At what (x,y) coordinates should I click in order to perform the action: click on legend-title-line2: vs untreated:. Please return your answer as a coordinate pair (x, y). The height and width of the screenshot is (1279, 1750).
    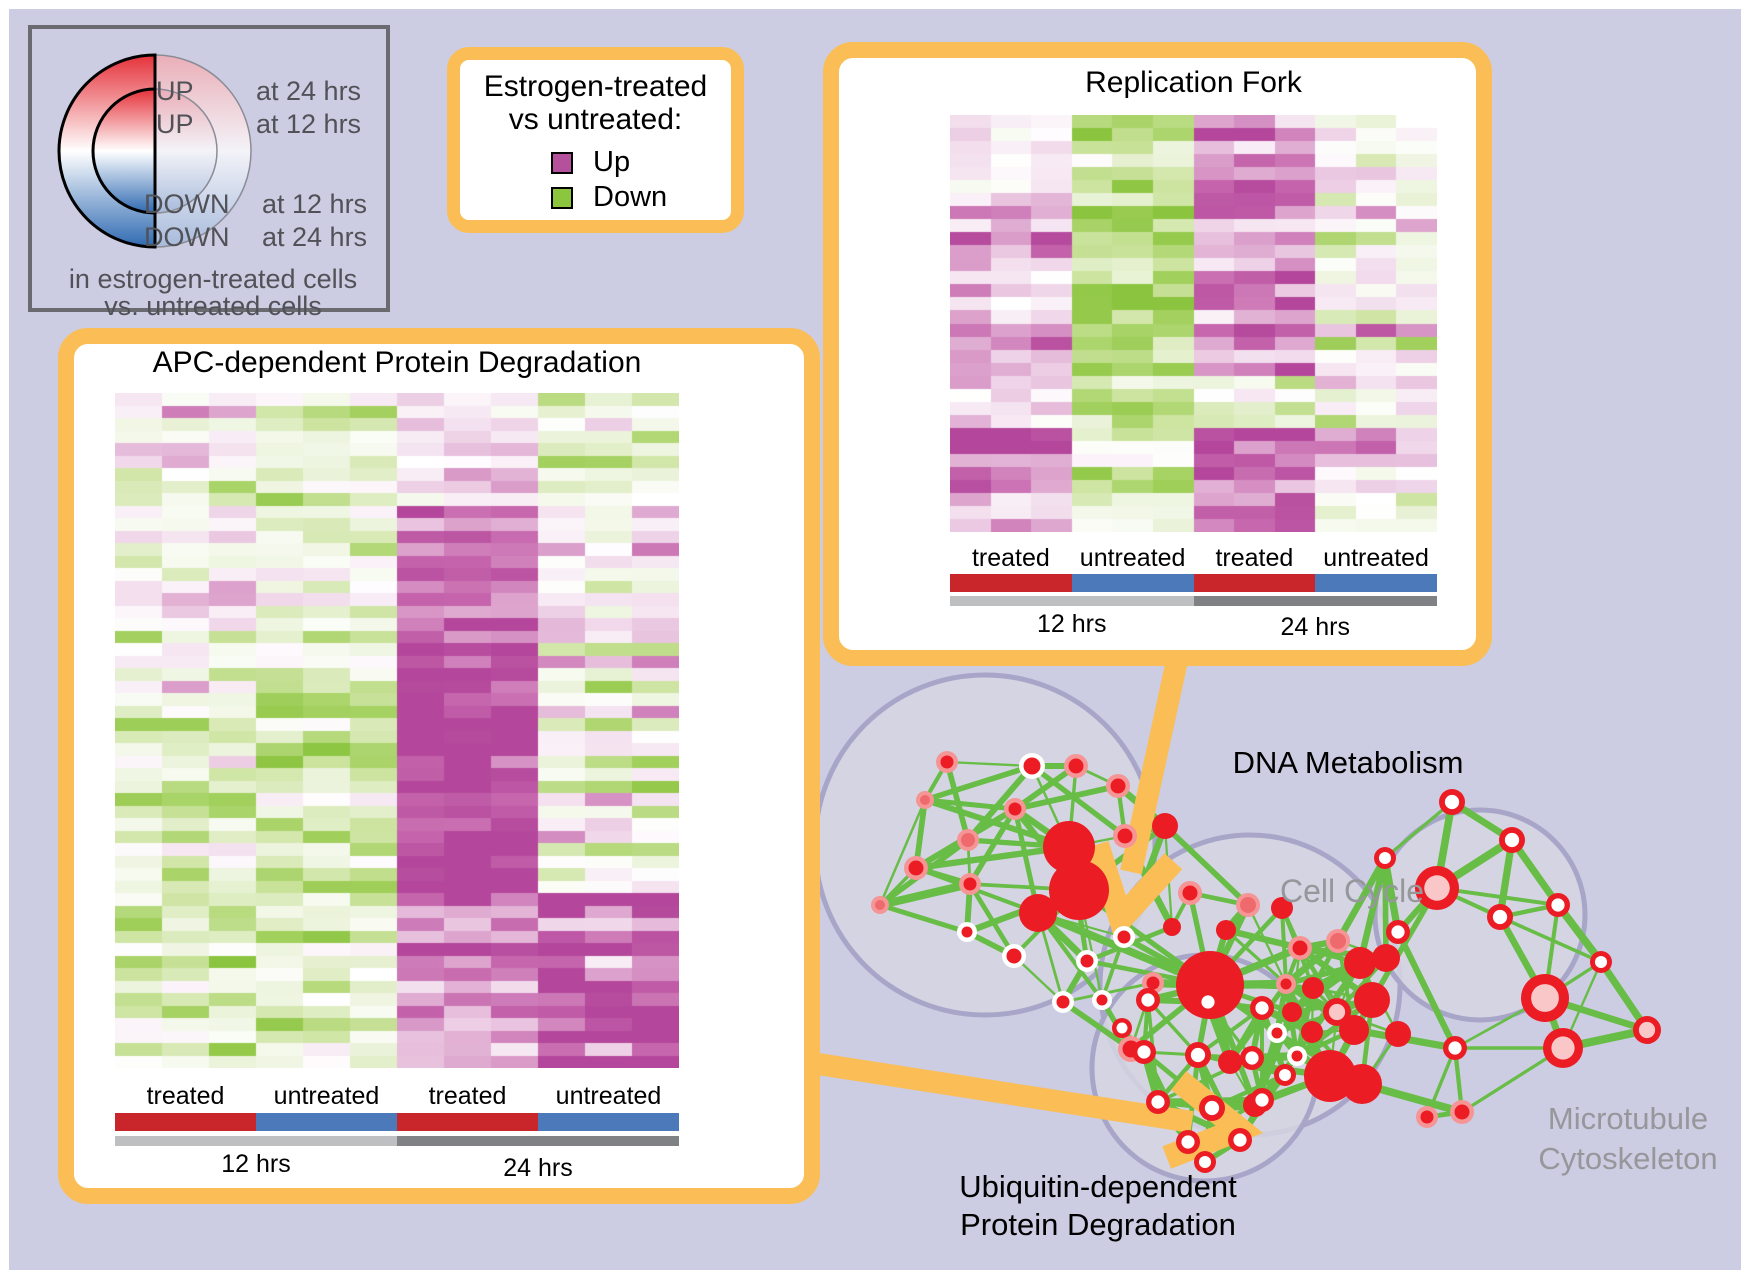
    Looking at the image, I should click on (595, 119).